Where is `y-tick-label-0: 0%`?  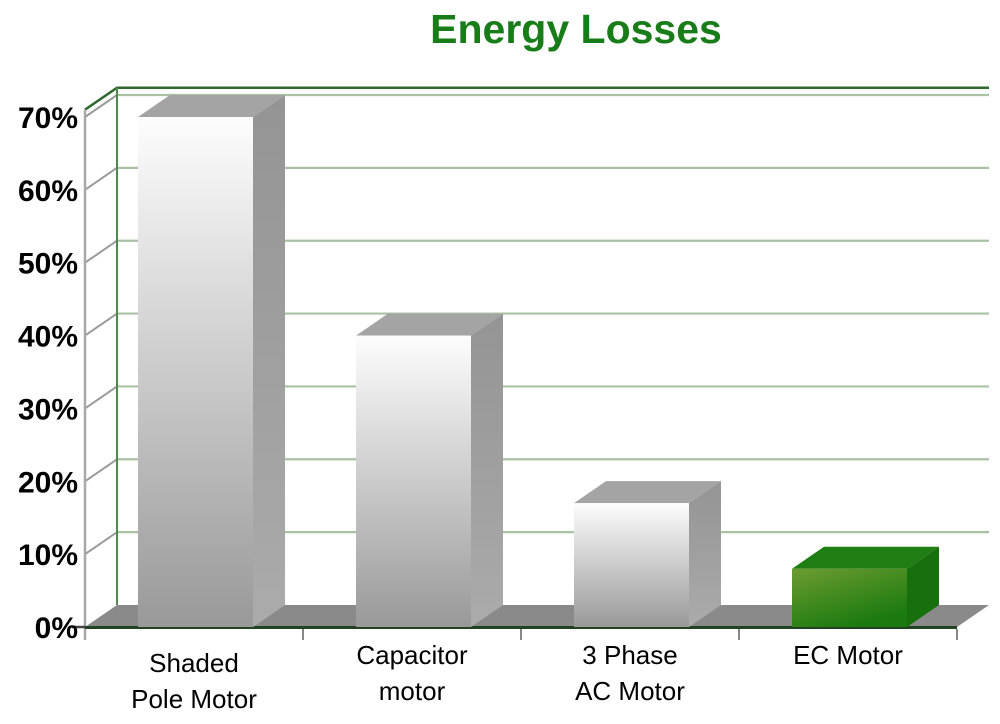 y-tick-label-0: 0% is located at coordinates (56, 628).